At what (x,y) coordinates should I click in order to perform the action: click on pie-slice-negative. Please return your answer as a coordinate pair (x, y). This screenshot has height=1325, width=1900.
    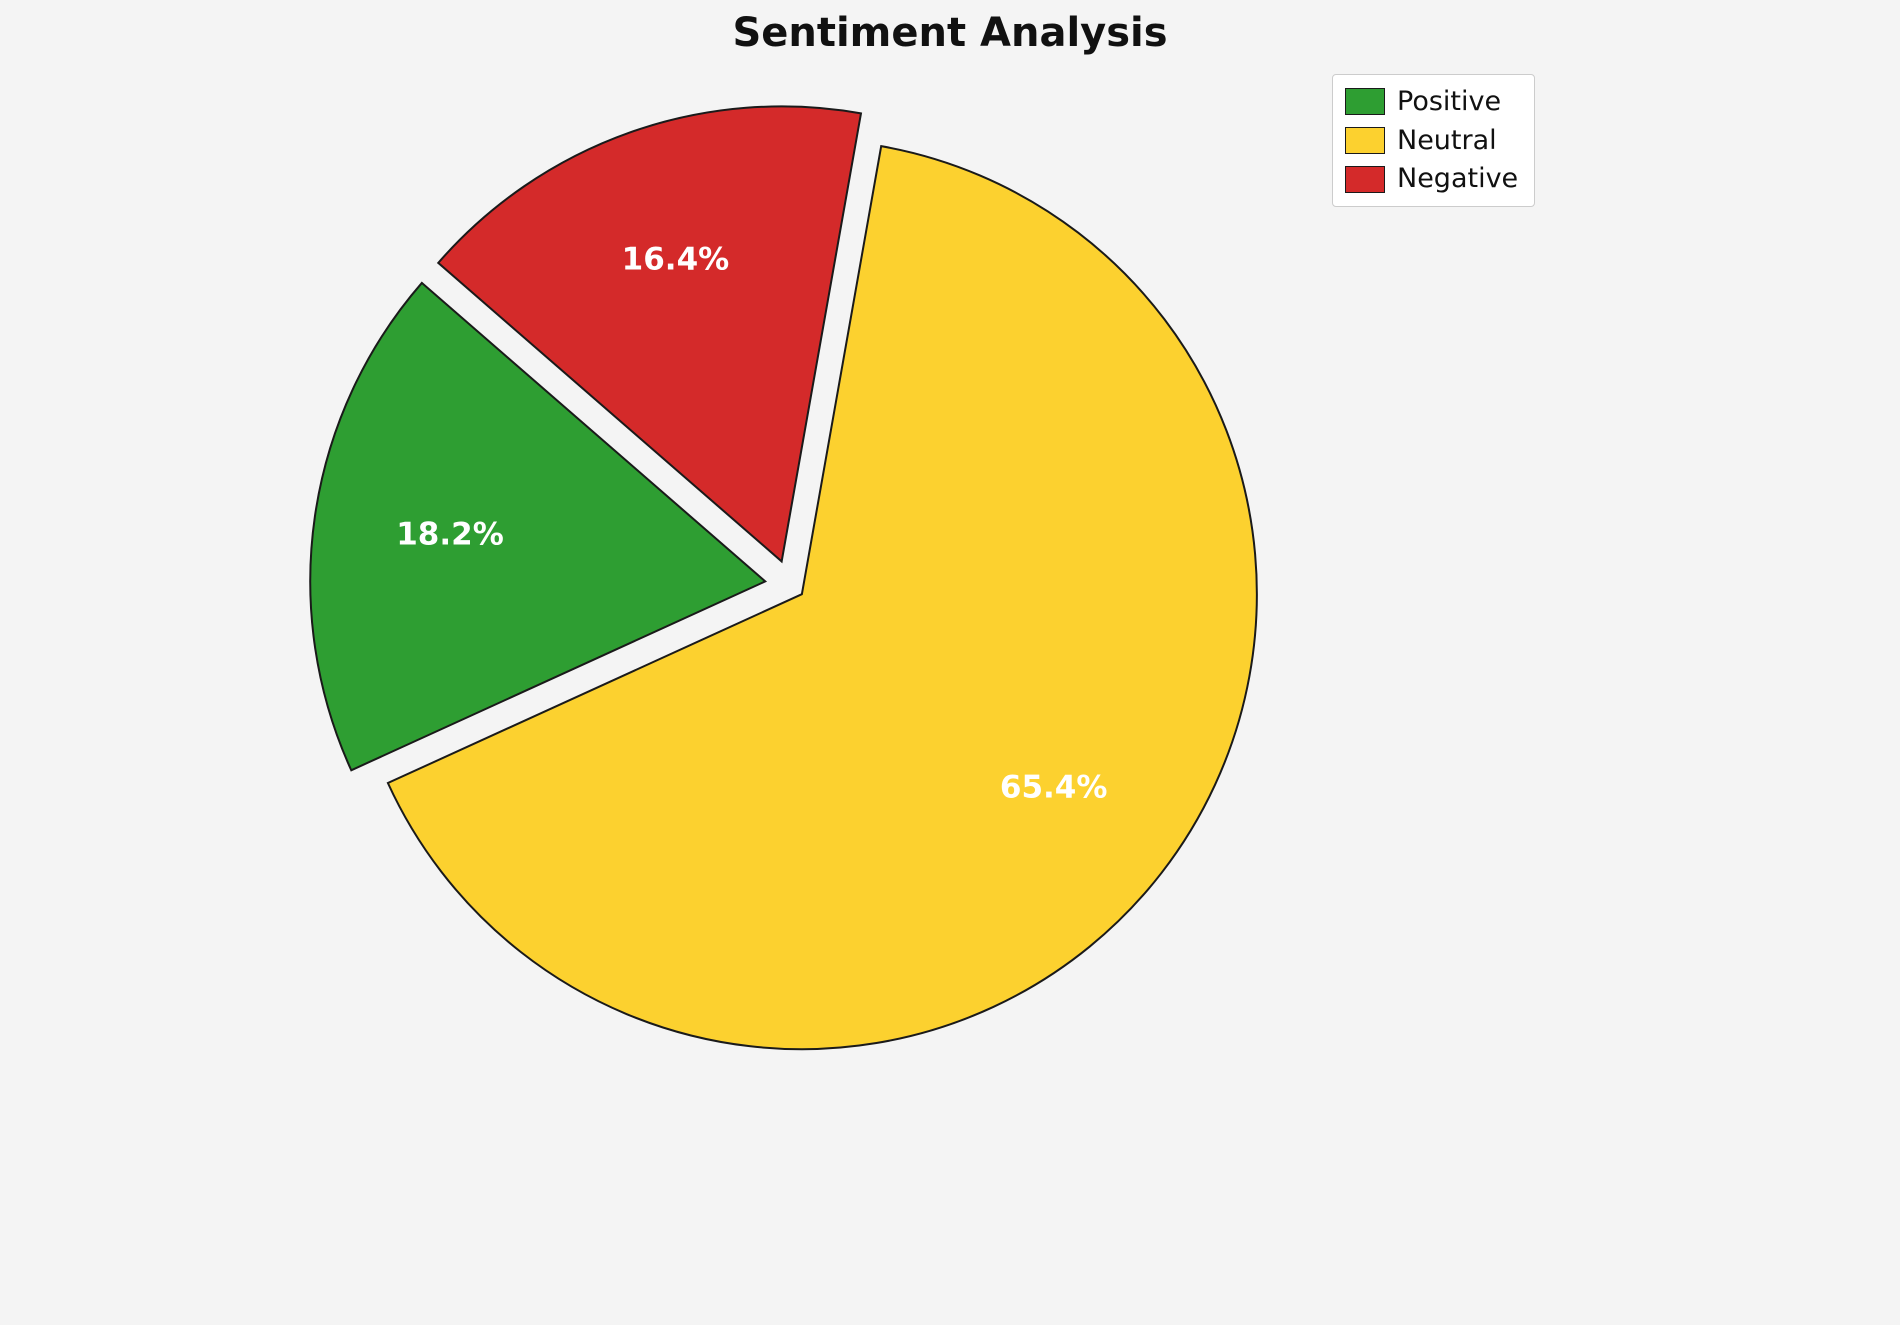
    Looking at the image, I should click on (649, 334).